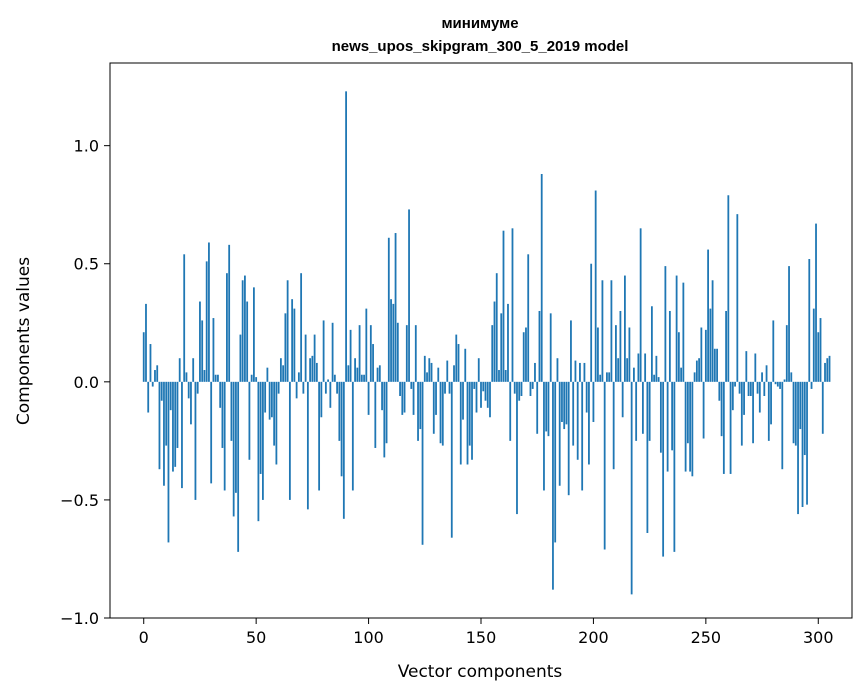 This screenshot has height=696, width=867. Describe the element at coordinates (86, 264) in the screenshot. I see `y-tick-label: 0.5` at that location.